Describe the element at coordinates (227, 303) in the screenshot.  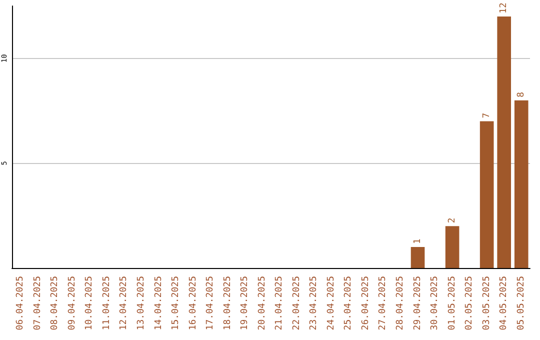
I see `x-tick-label: 18.04.2025` at that location.